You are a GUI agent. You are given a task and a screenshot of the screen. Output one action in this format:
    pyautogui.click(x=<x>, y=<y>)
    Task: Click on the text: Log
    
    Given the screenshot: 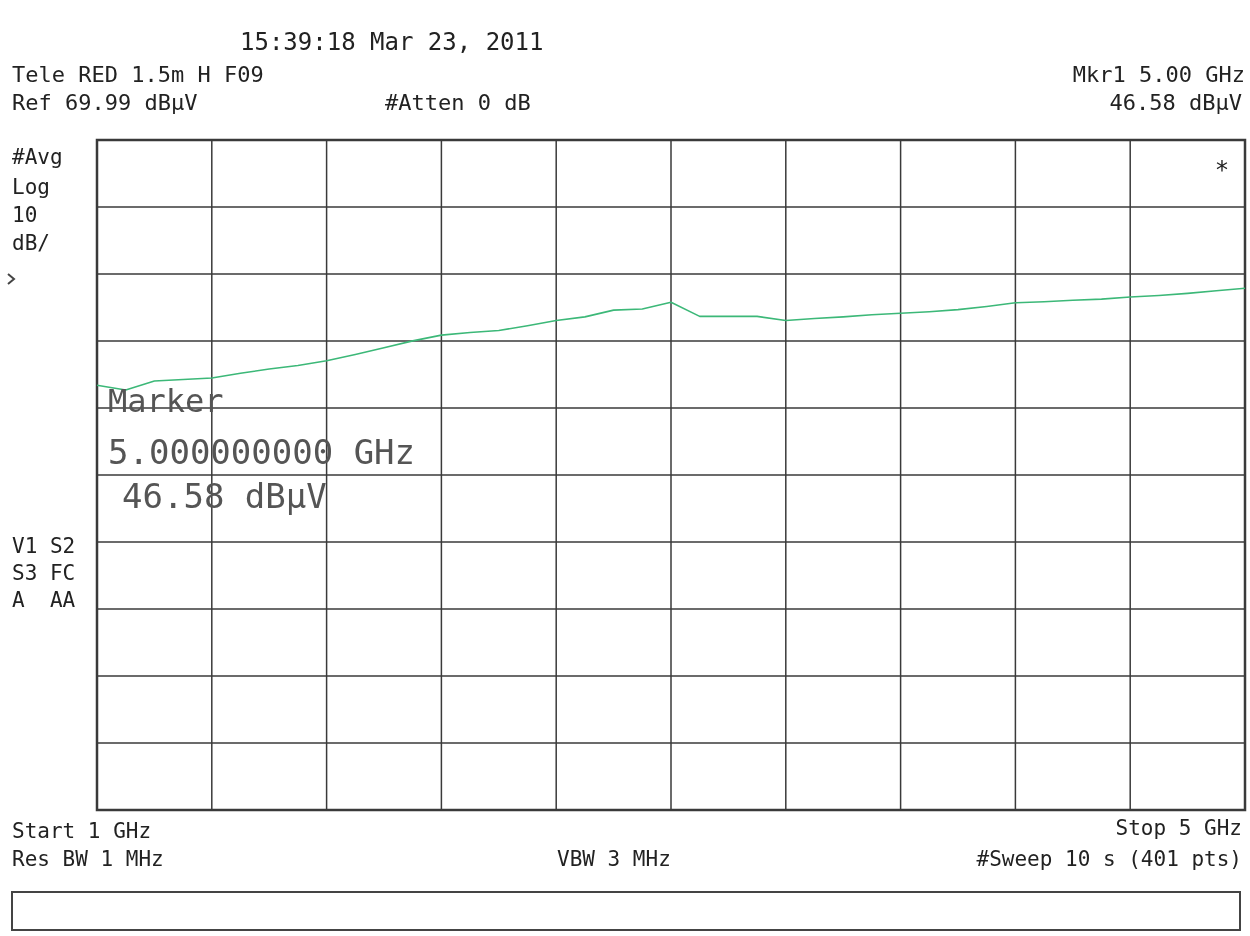 What is the action you would take?
    pyautogui.click(x=31, y=187)
    